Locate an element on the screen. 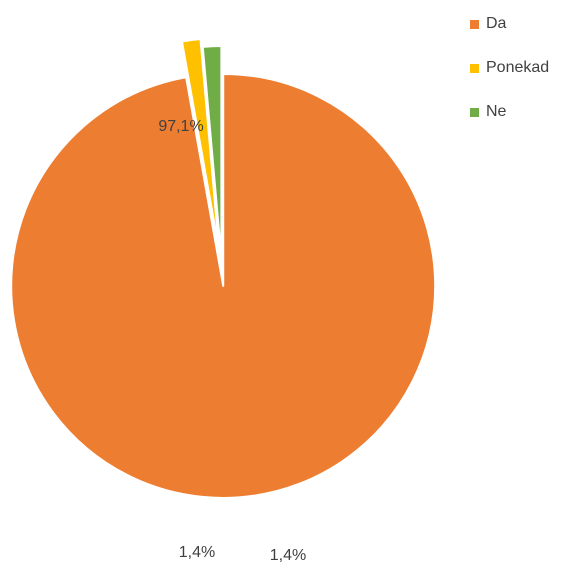 Image resolution: width=577 pixels, height=575 pixels. legend-item-ponekad: Ponekad is located at coordinates (509, 68).